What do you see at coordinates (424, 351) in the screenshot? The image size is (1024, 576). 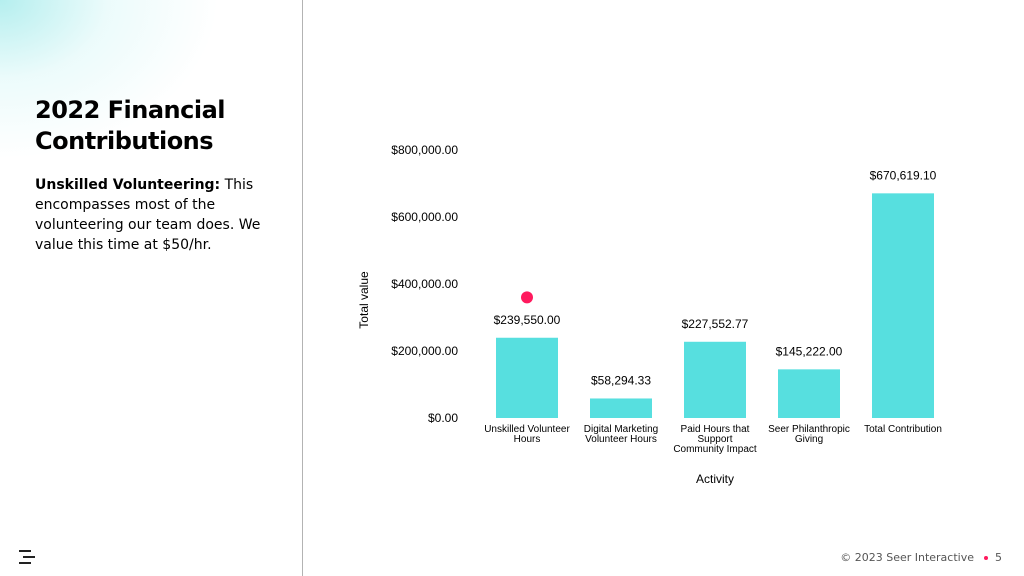 I see `y-tick-label: $200,000.00` at bounding box center [424, 351].